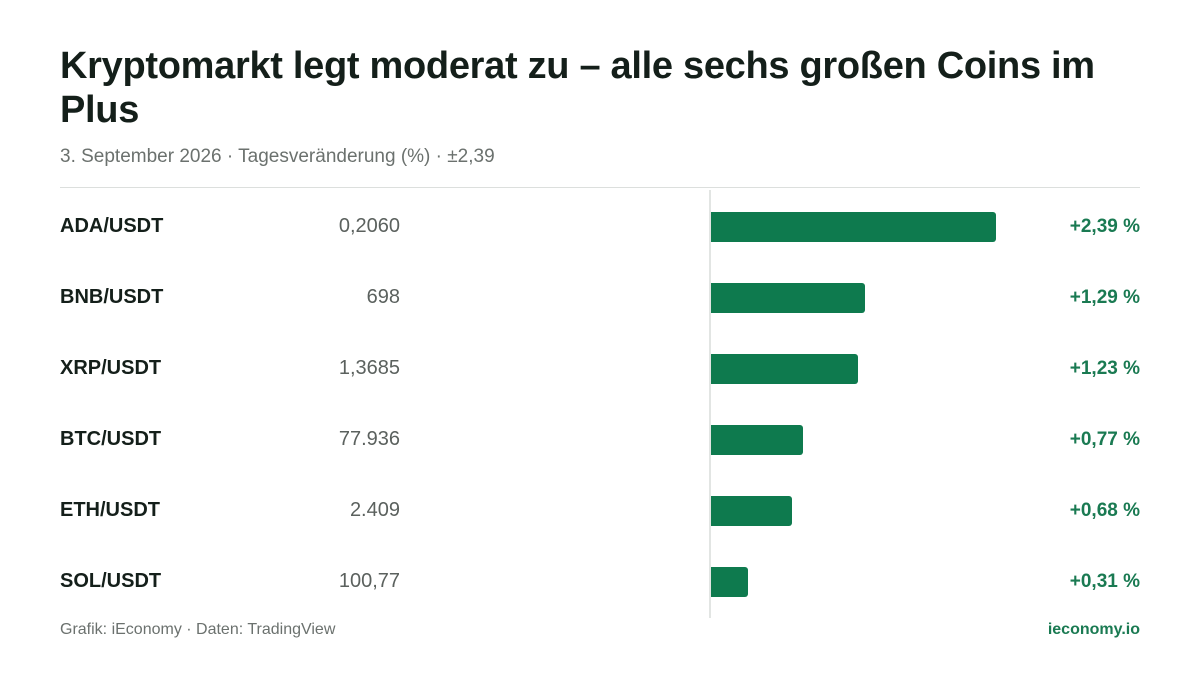  Describe the element at coordinates (369, 581) in the screenshot. I see `price-value: 100,77` at that location.